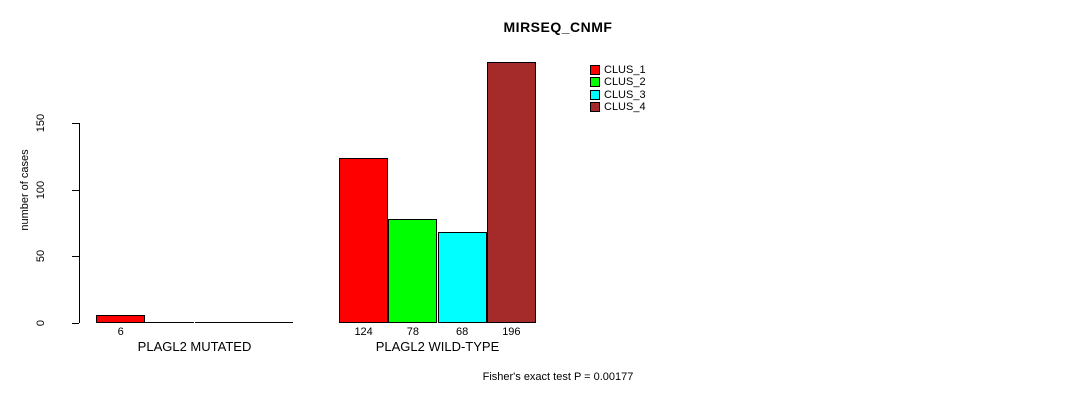  What do you see at coordinates (625, 82) in the screenshot?
I see `legend-label-clus_2: CLUS_2` at bounding box center [625, 82].